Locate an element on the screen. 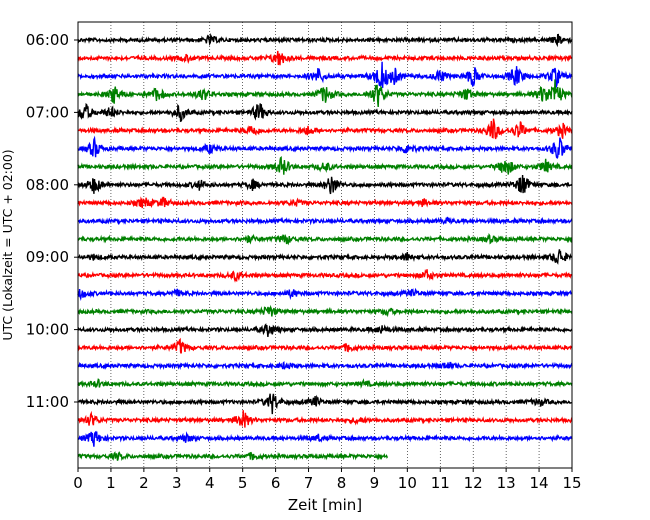 This screenshot has width=650, height=520. y-tick-label: 09:00 is located at coordinates (47, 257).